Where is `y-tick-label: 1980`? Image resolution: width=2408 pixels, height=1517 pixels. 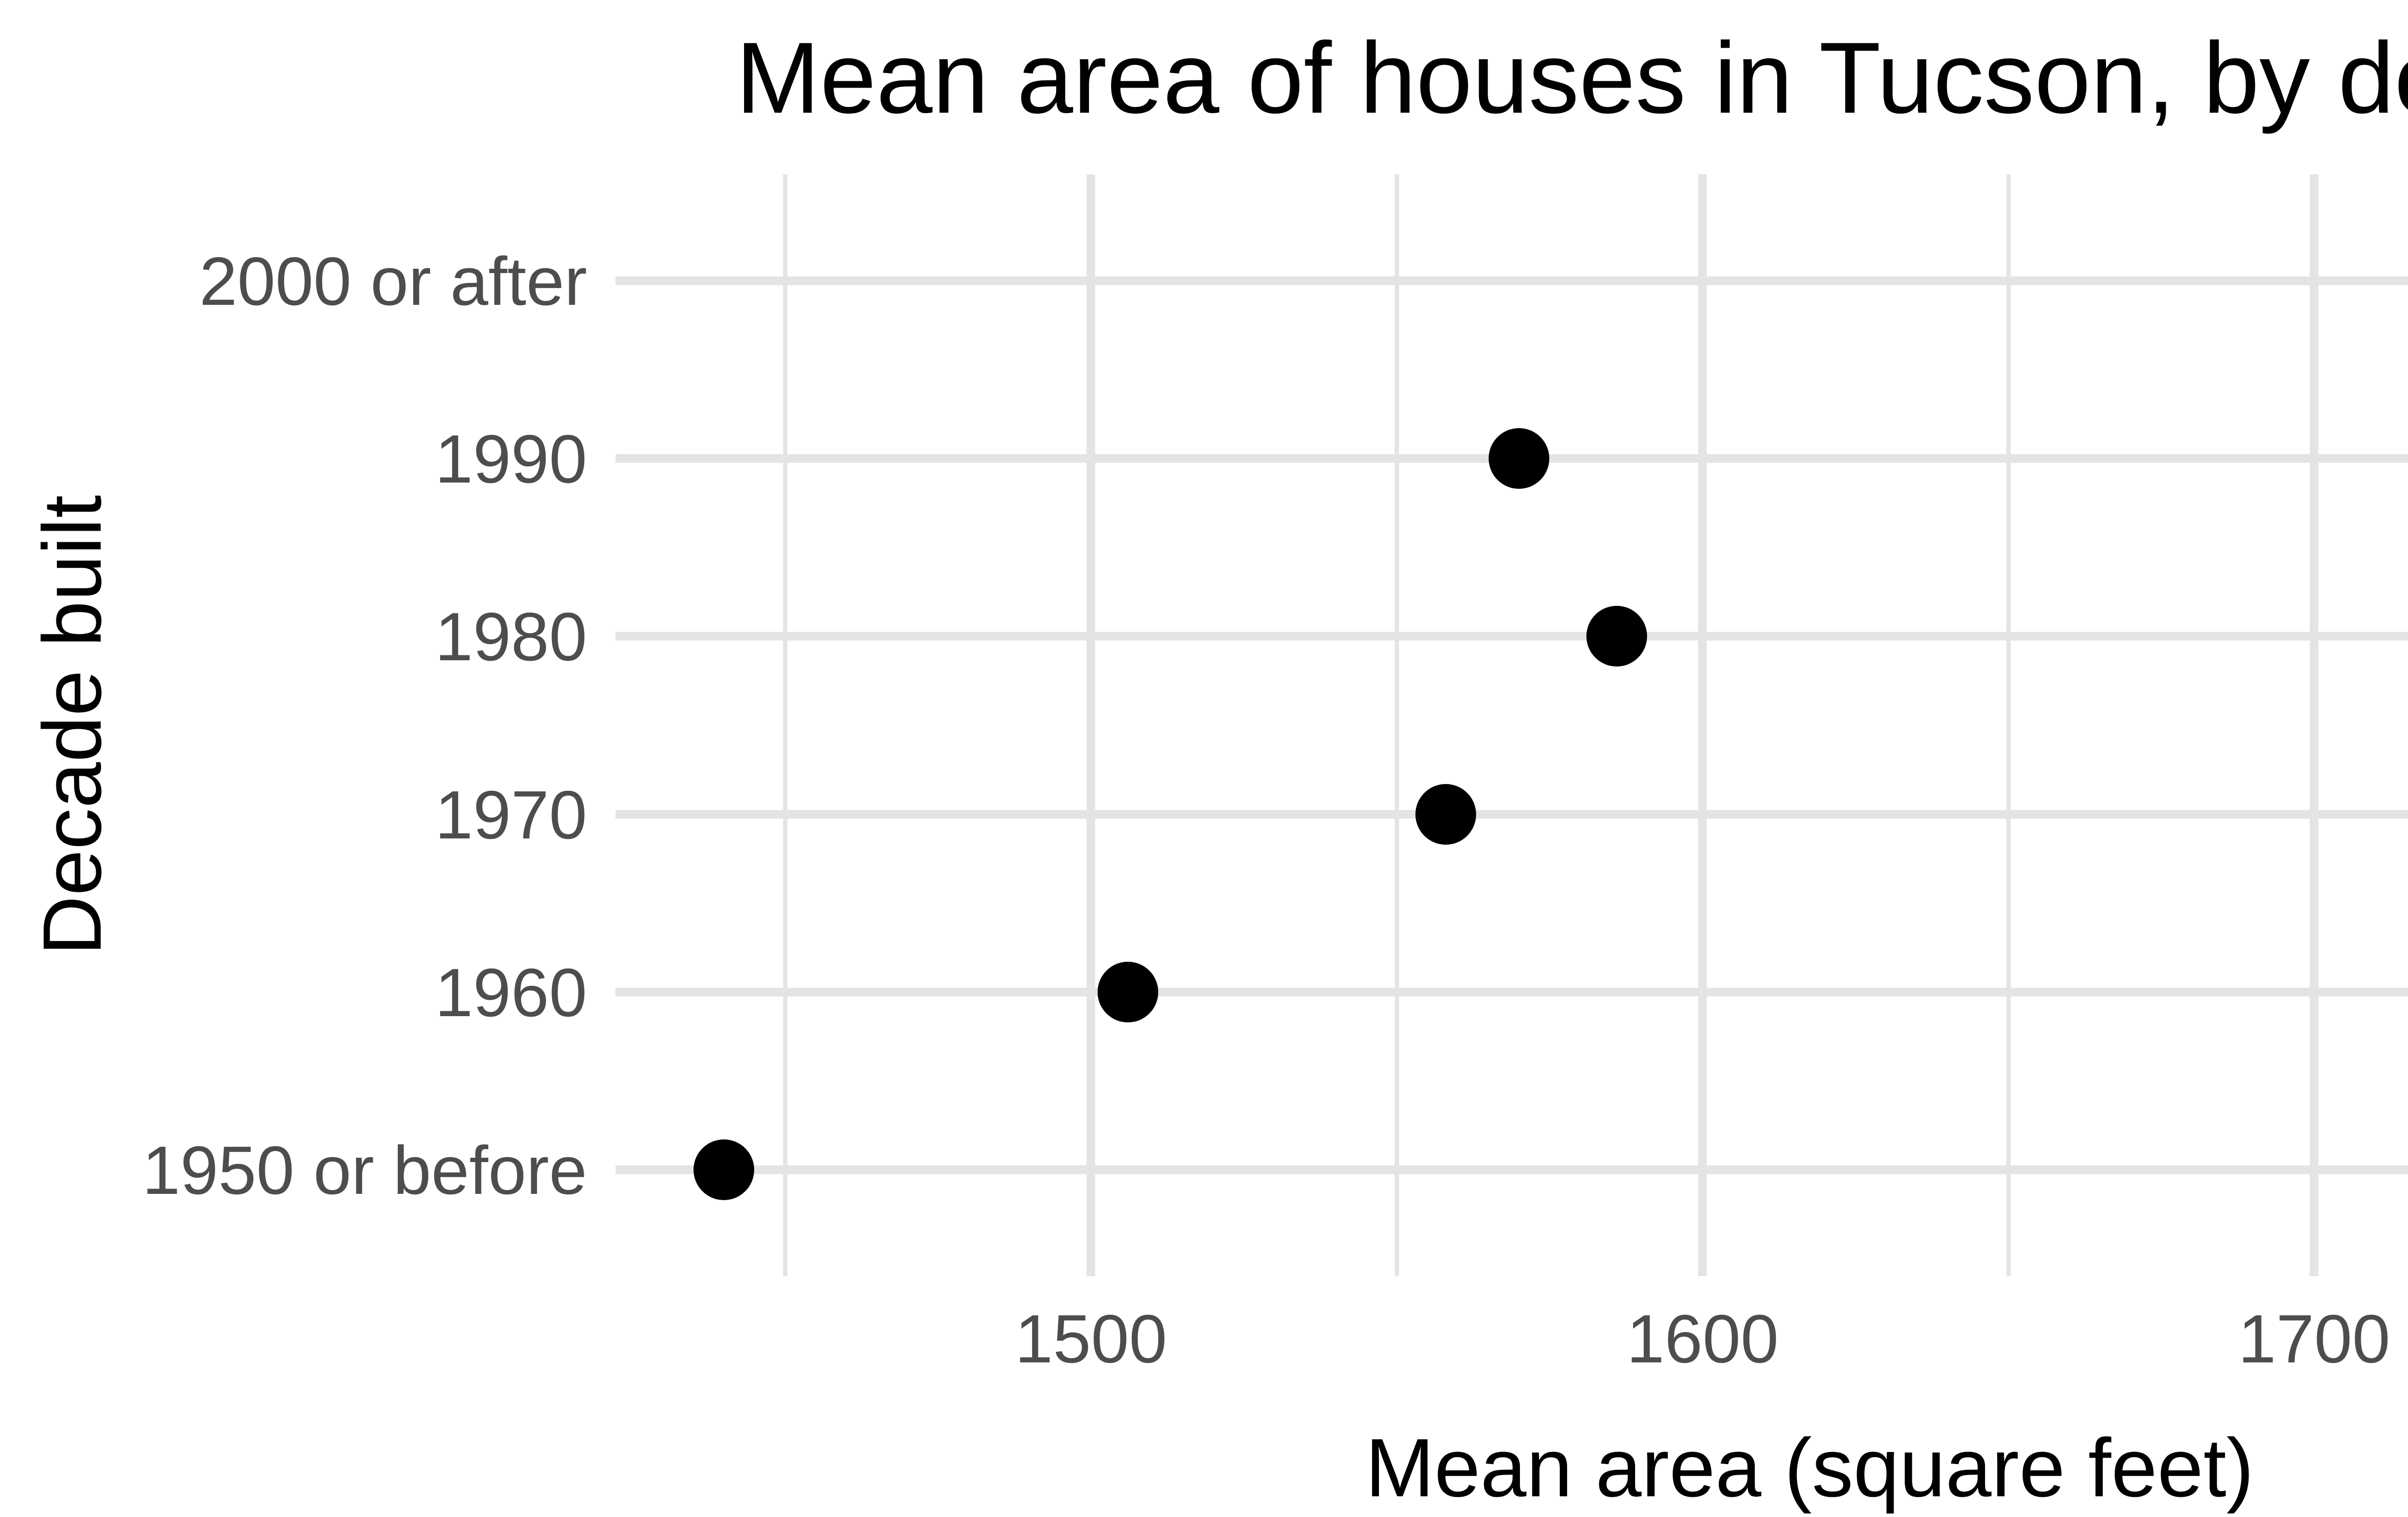 y-tick-label: 1980 is located at coordinates (511, 637).